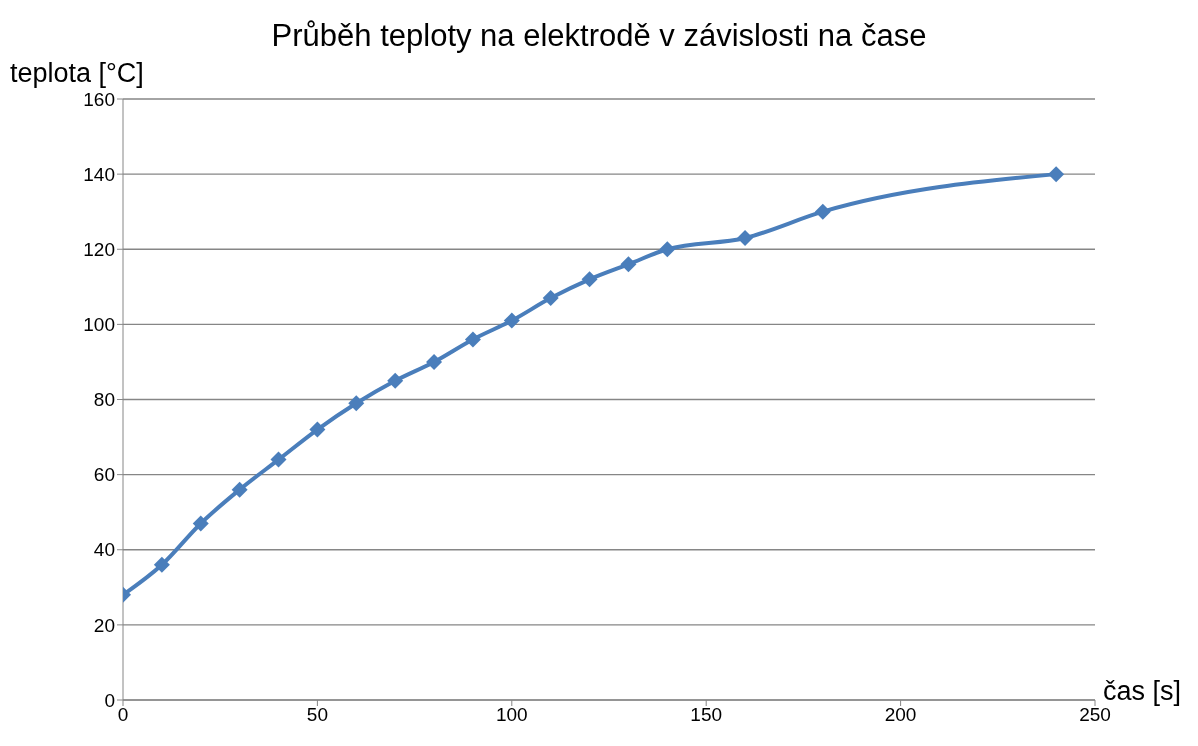 Image resolution: width=1198 pixels, height=746 pixels. Describe the element at coordinates (99, 174) in the screenshot. I see `y-tick-label: 140` at that location.